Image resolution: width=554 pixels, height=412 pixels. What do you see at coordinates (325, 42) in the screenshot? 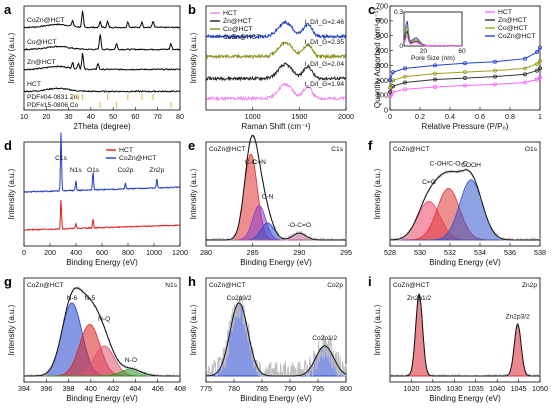
I see `ratio-annotation: I_D/I_G=2.35` at bounding box center [325, 42].